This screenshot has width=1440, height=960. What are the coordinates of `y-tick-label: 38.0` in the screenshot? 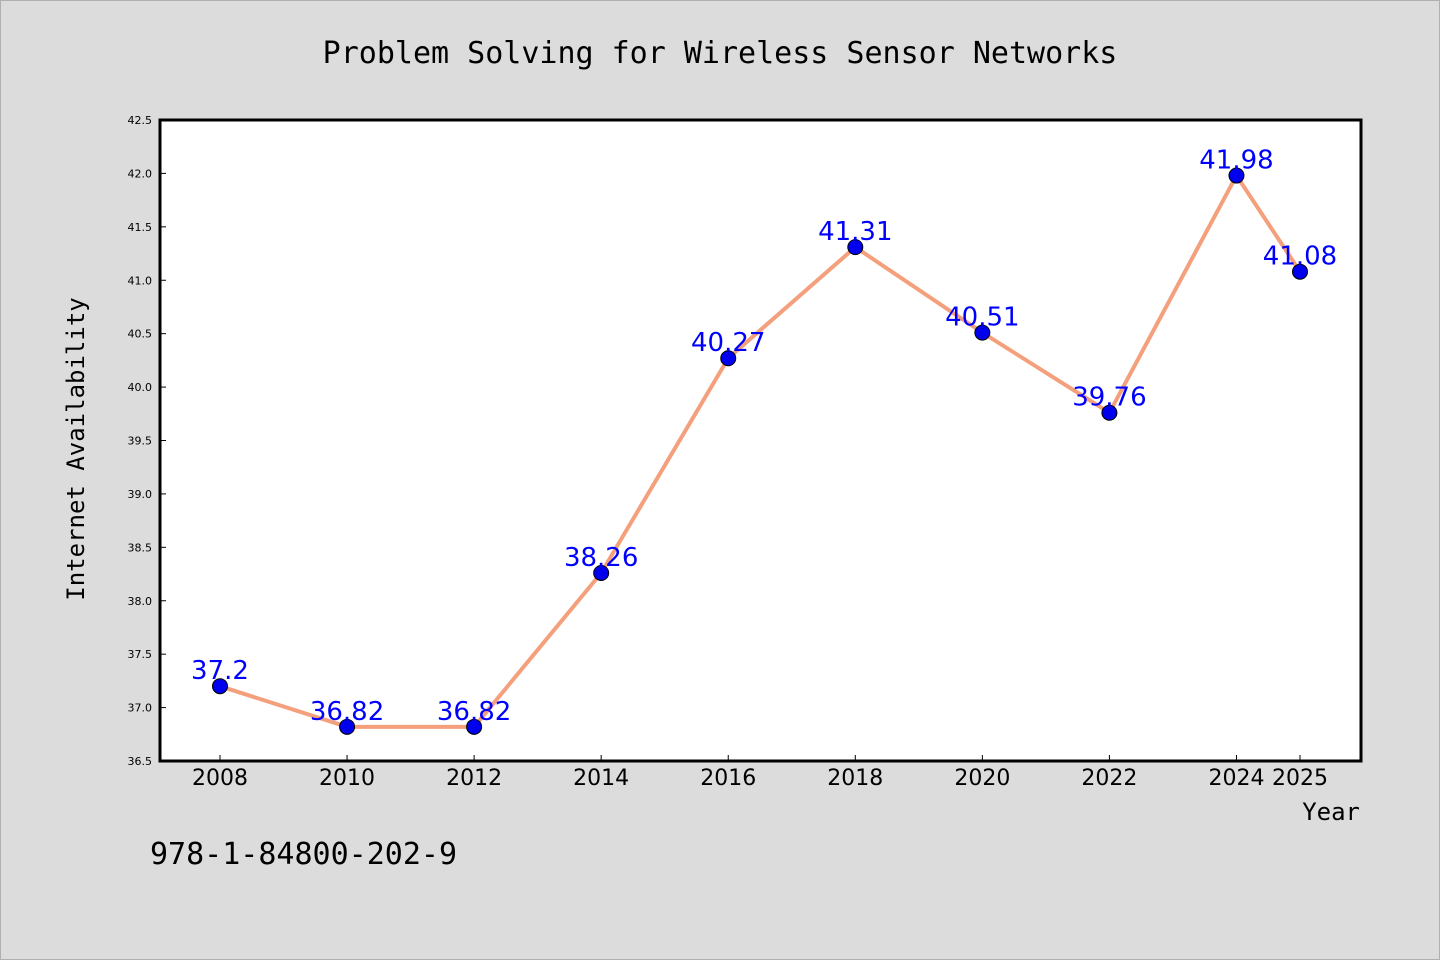 It's located at (140, 601).